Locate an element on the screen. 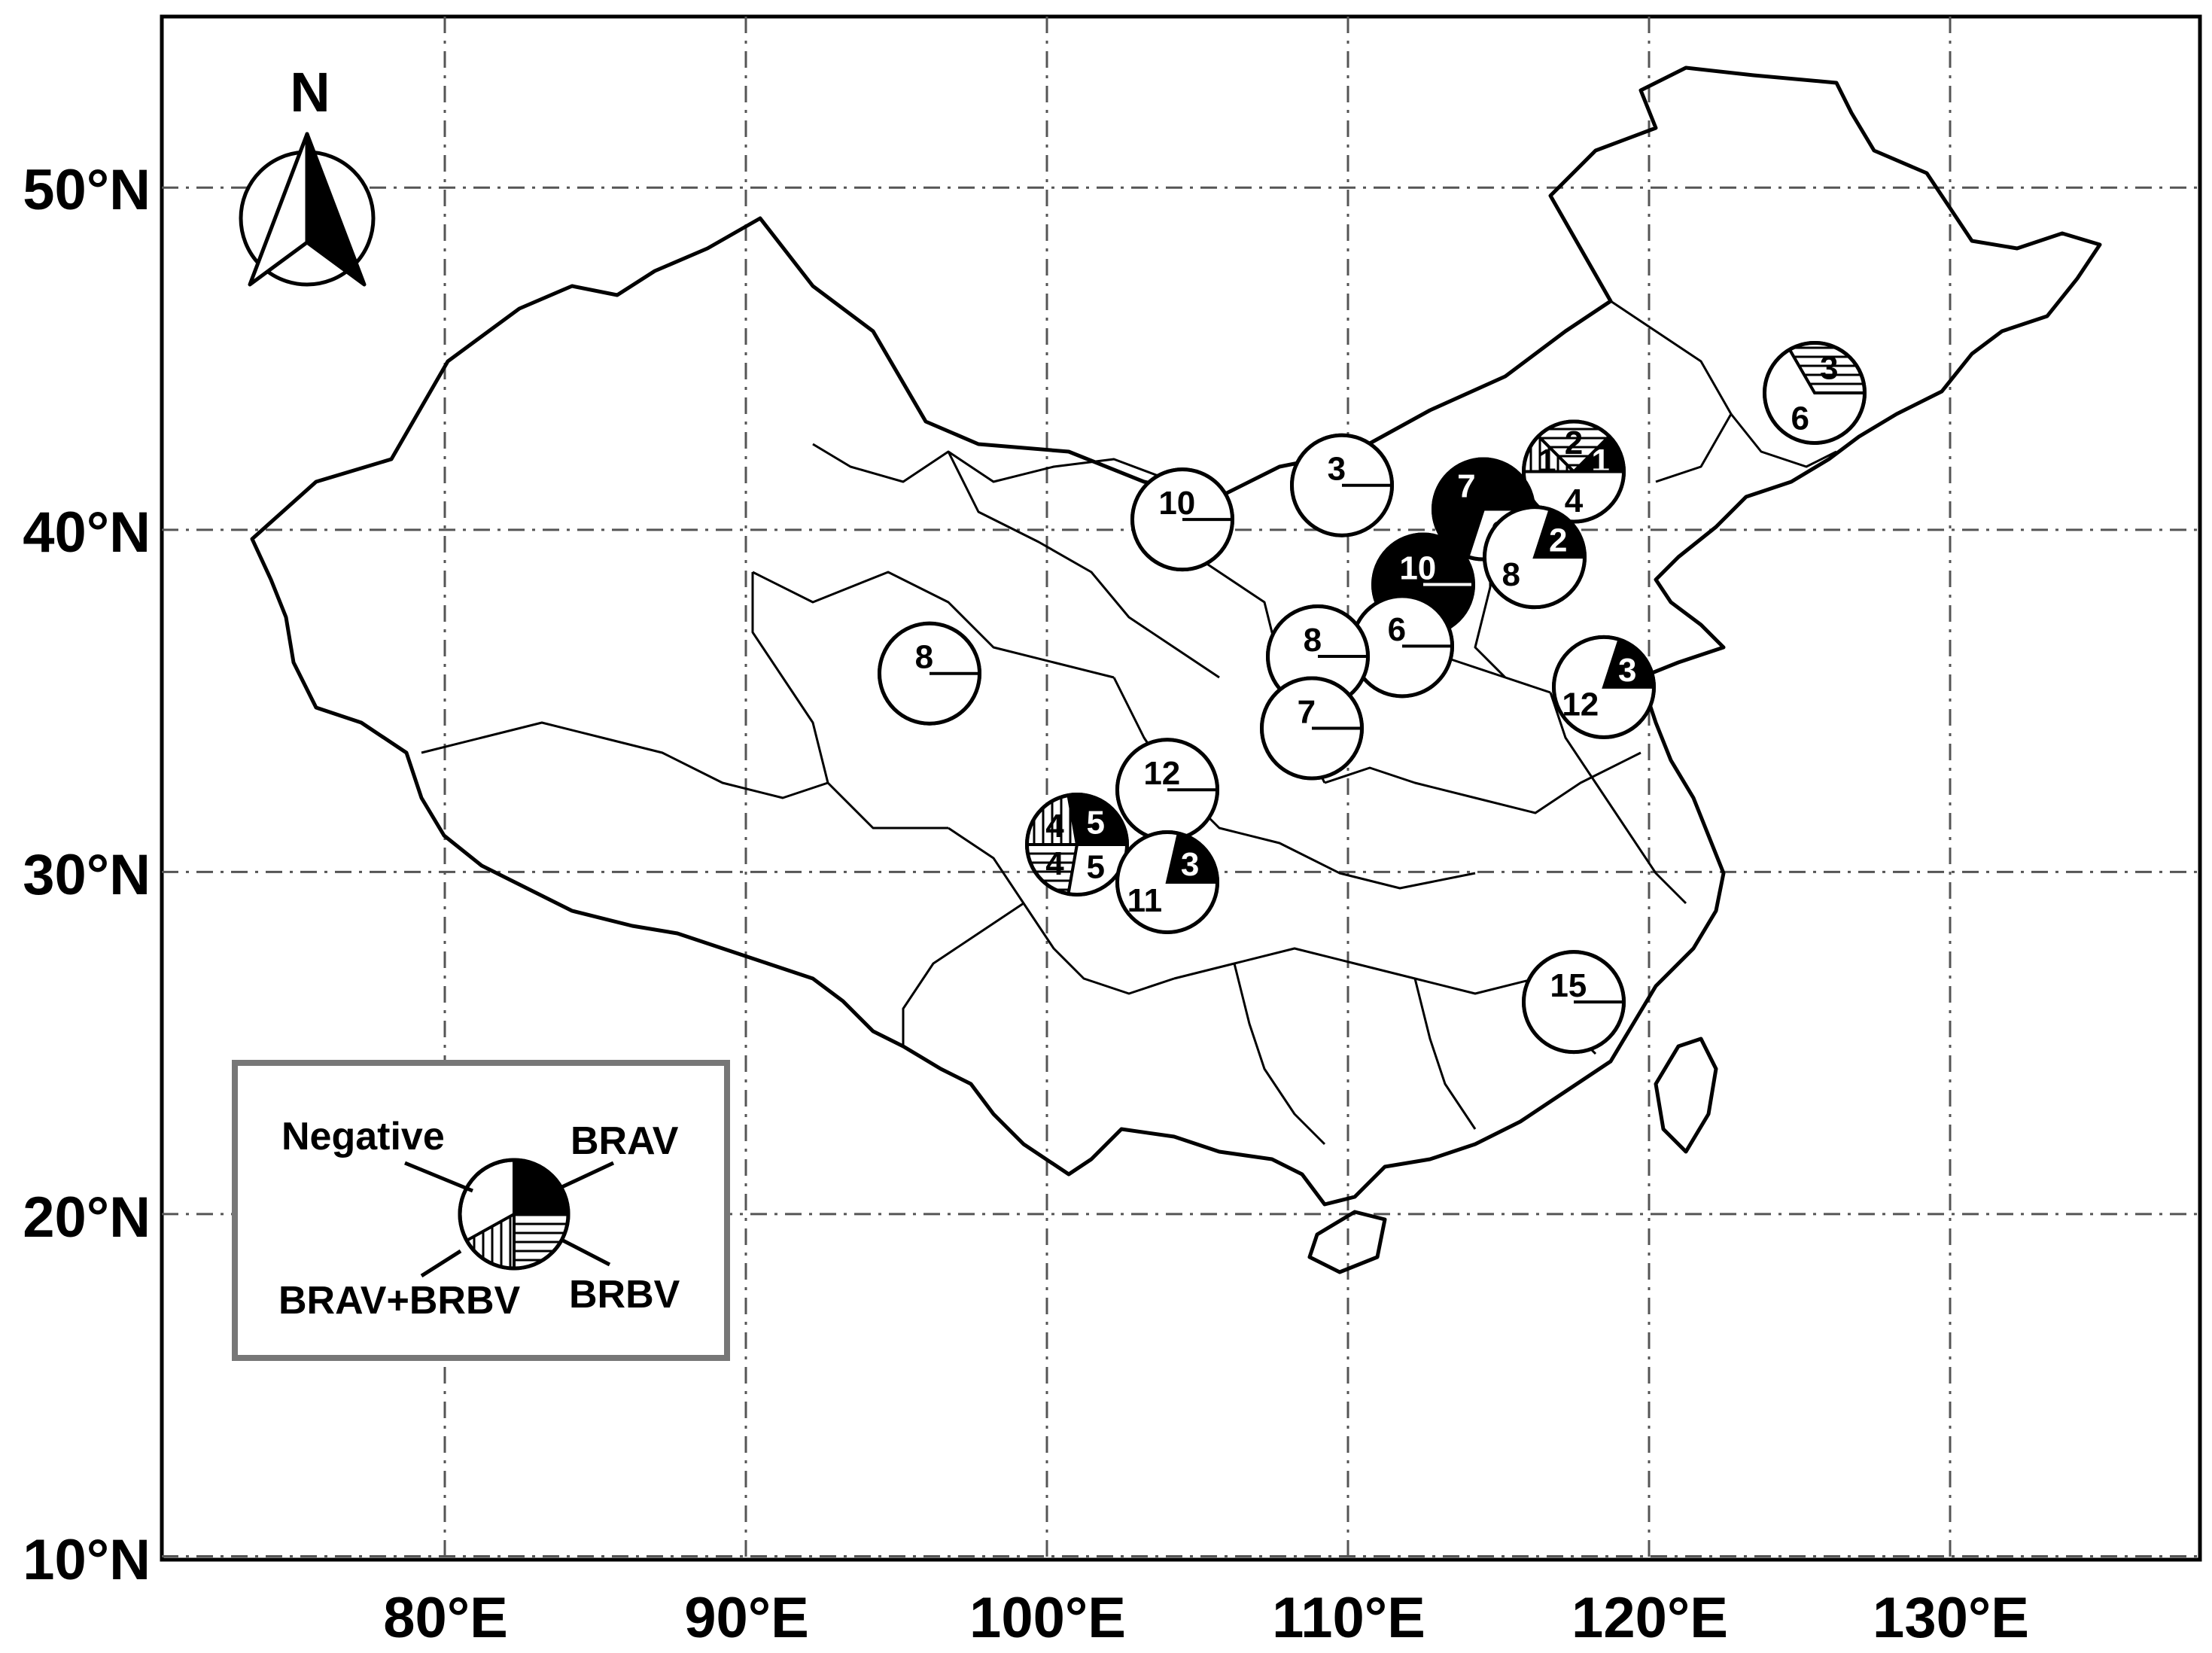  legend-negative-label: Negative is located at coordinates (363, 1136).